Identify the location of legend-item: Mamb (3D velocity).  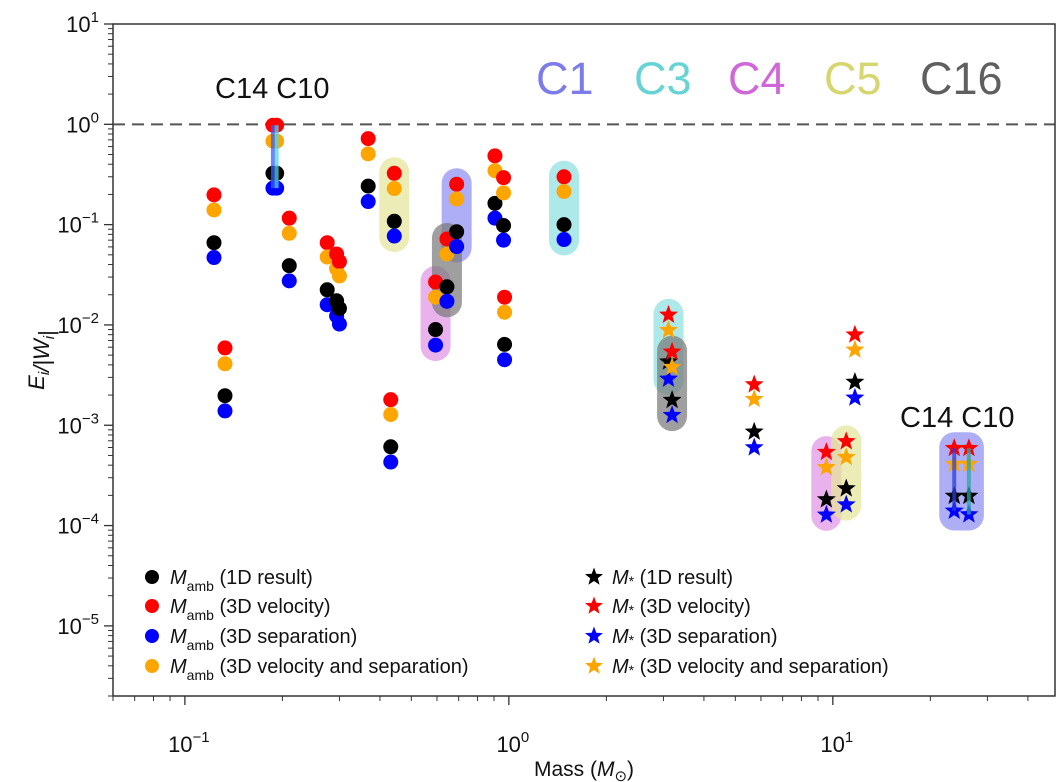
(238, 609).